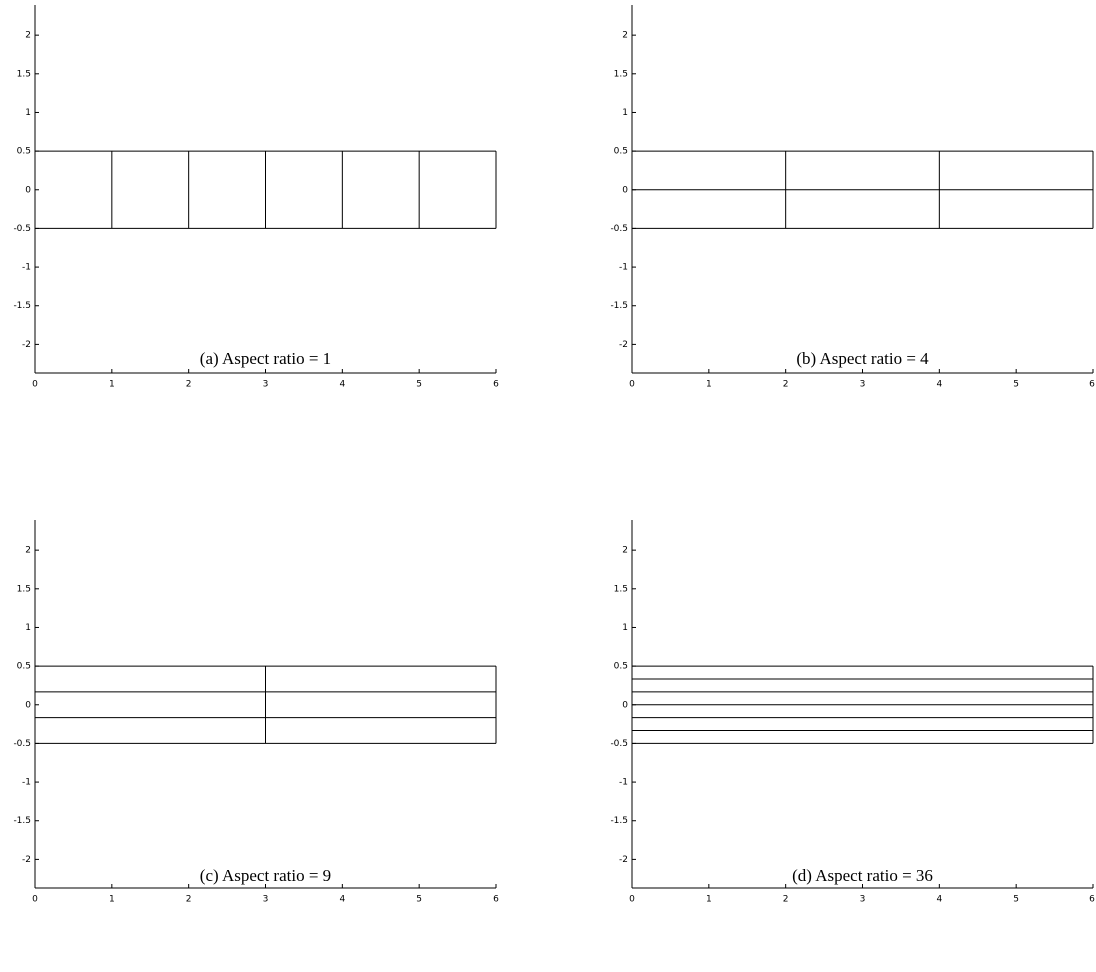 The height and width of the screenshot is (972, 1096). Describe the element at coordinates (265, 875) in the screenshot. I see `caption: (c) Aspect ratio = 9` at that location.